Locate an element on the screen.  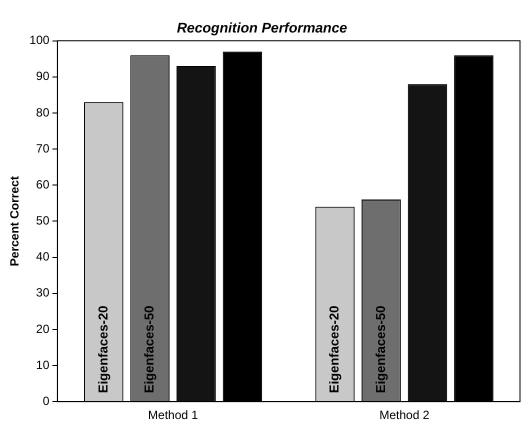
y-tick-label: 90 is located at coordinates (43, 76).